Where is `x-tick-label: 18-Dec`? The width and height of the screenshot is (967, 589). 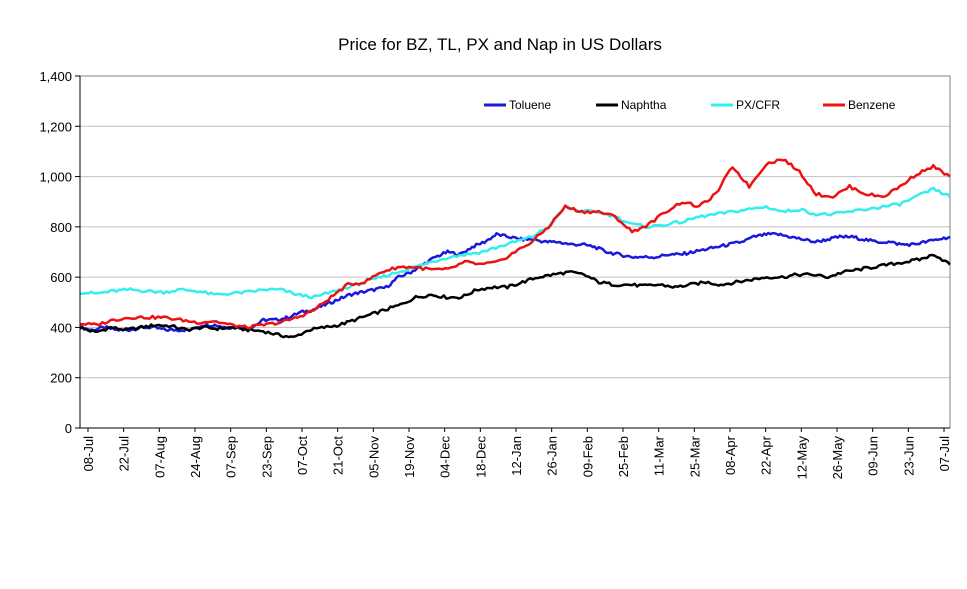 x-tick-label: 18-Dec is located at coordinates (480, 457).